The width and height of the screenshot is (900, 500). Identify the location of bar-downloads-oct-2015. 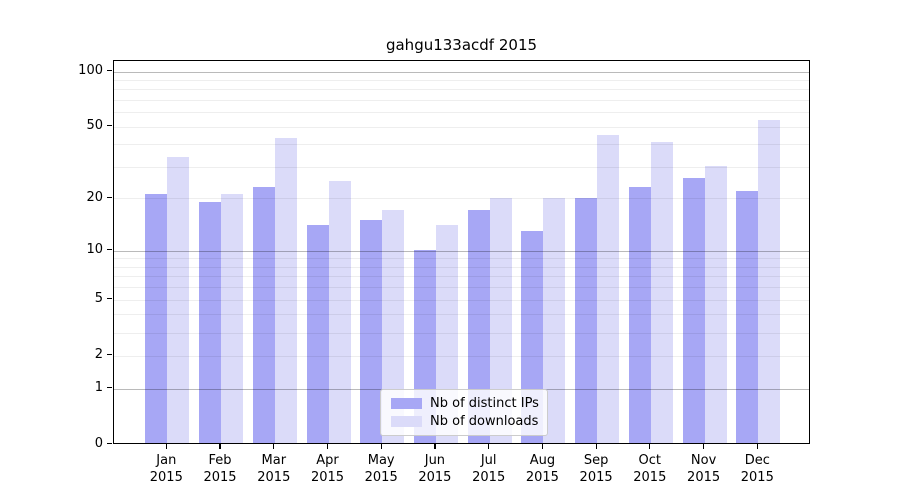
(661, 292).